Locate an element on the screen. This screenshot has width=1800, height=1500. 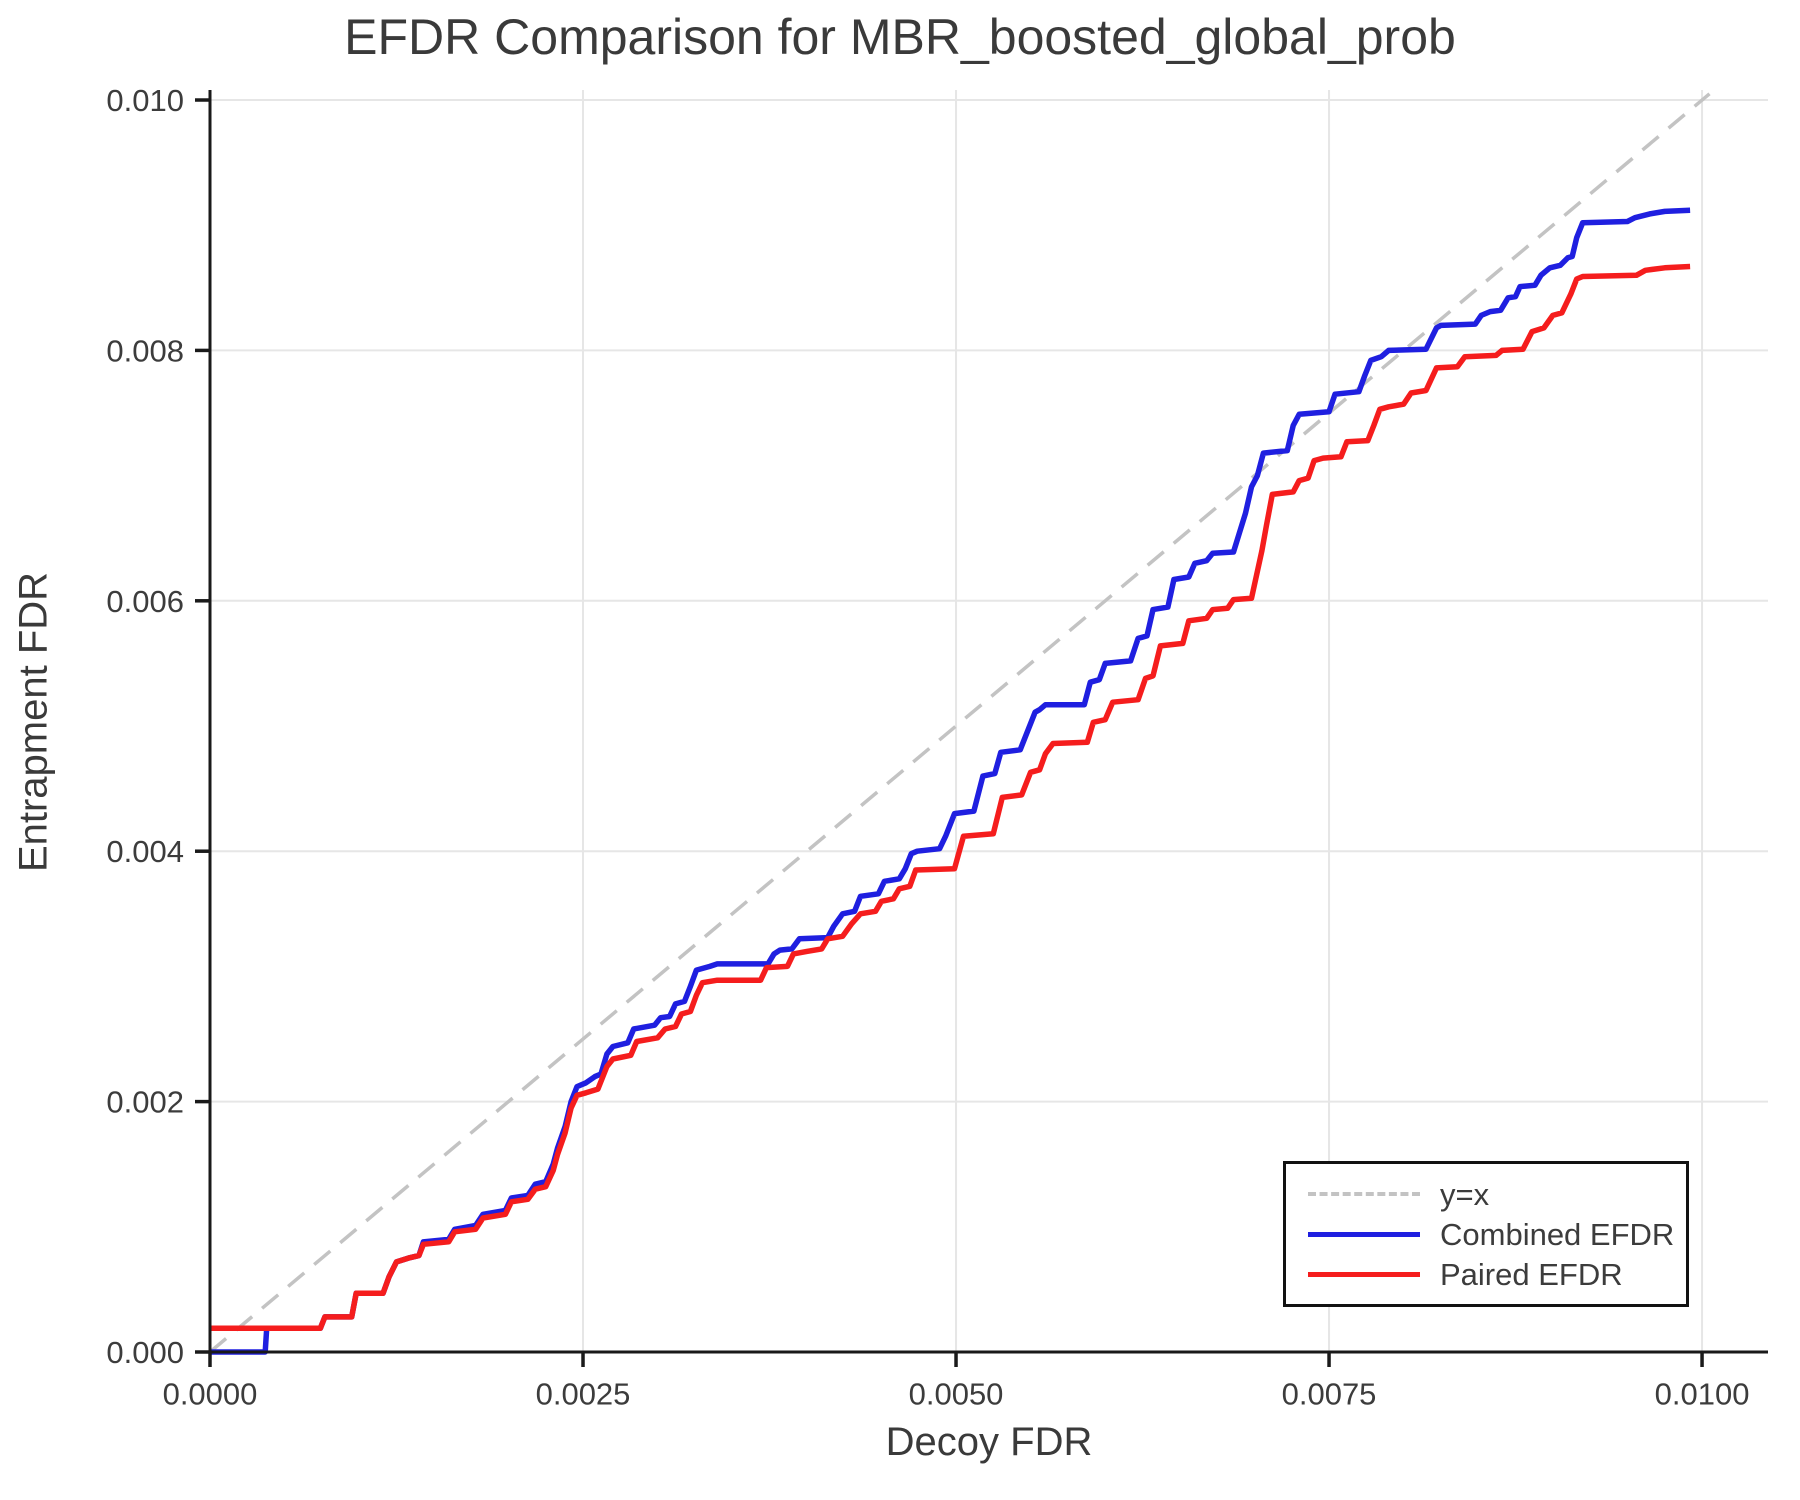
combined-efdr-swatch is located at coordinates (1364, 1234).